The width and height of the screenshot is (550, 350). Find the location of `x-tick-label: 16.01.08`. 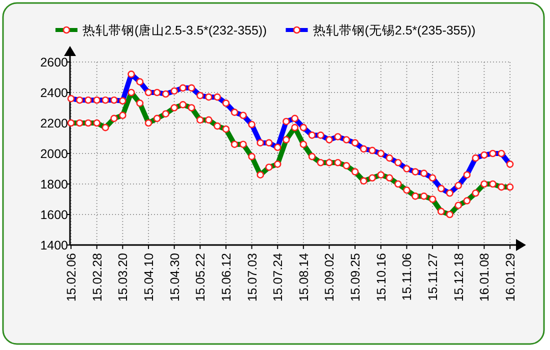

x-tick-label: 16.01.08 is located at coordinates (485, 277).